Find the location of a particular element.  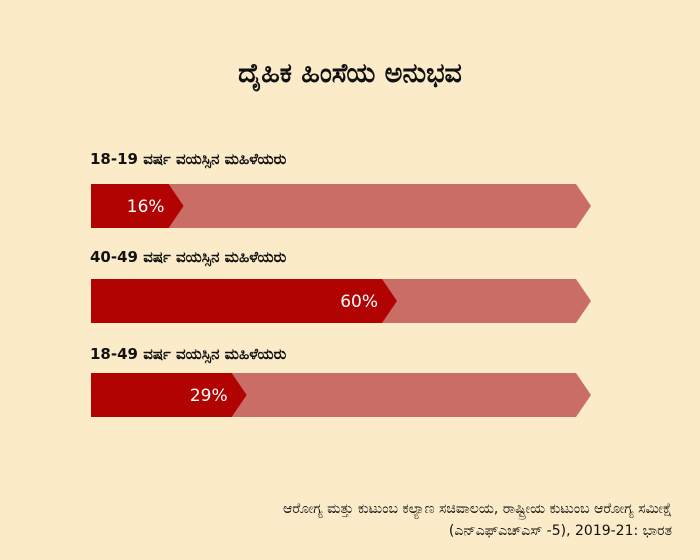

chart-title: ದೈಹಿಕ ಹಿಂಸೆಯ ಅನುಭವ is located at coordinates (350, 73).